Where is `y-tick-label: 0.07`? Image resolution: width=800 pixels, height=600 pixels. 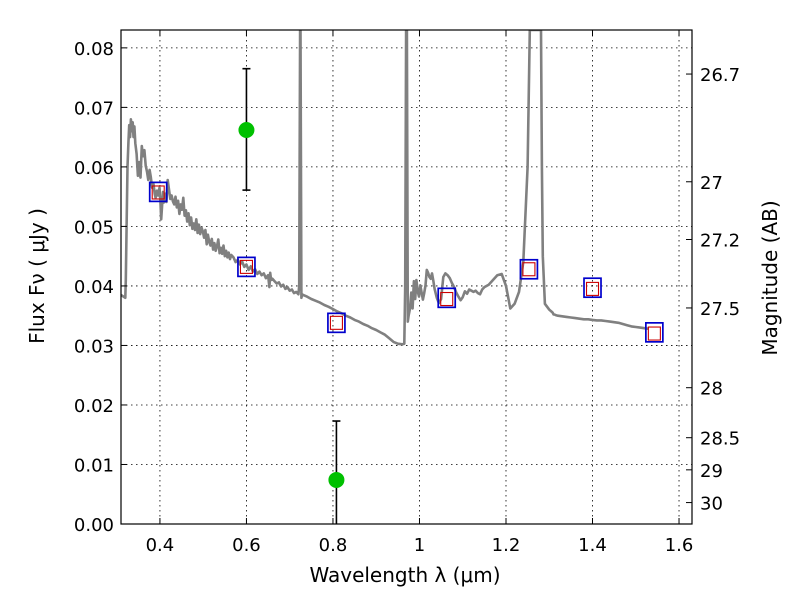 y-tick-label: 0.07 is located at coordinates (94, 108).